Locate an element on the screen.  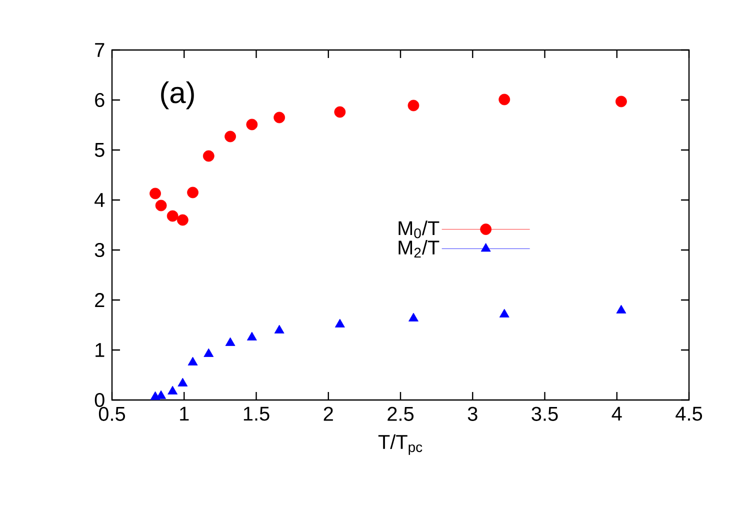
annotation: (a) is located at coordinates (177, 95).